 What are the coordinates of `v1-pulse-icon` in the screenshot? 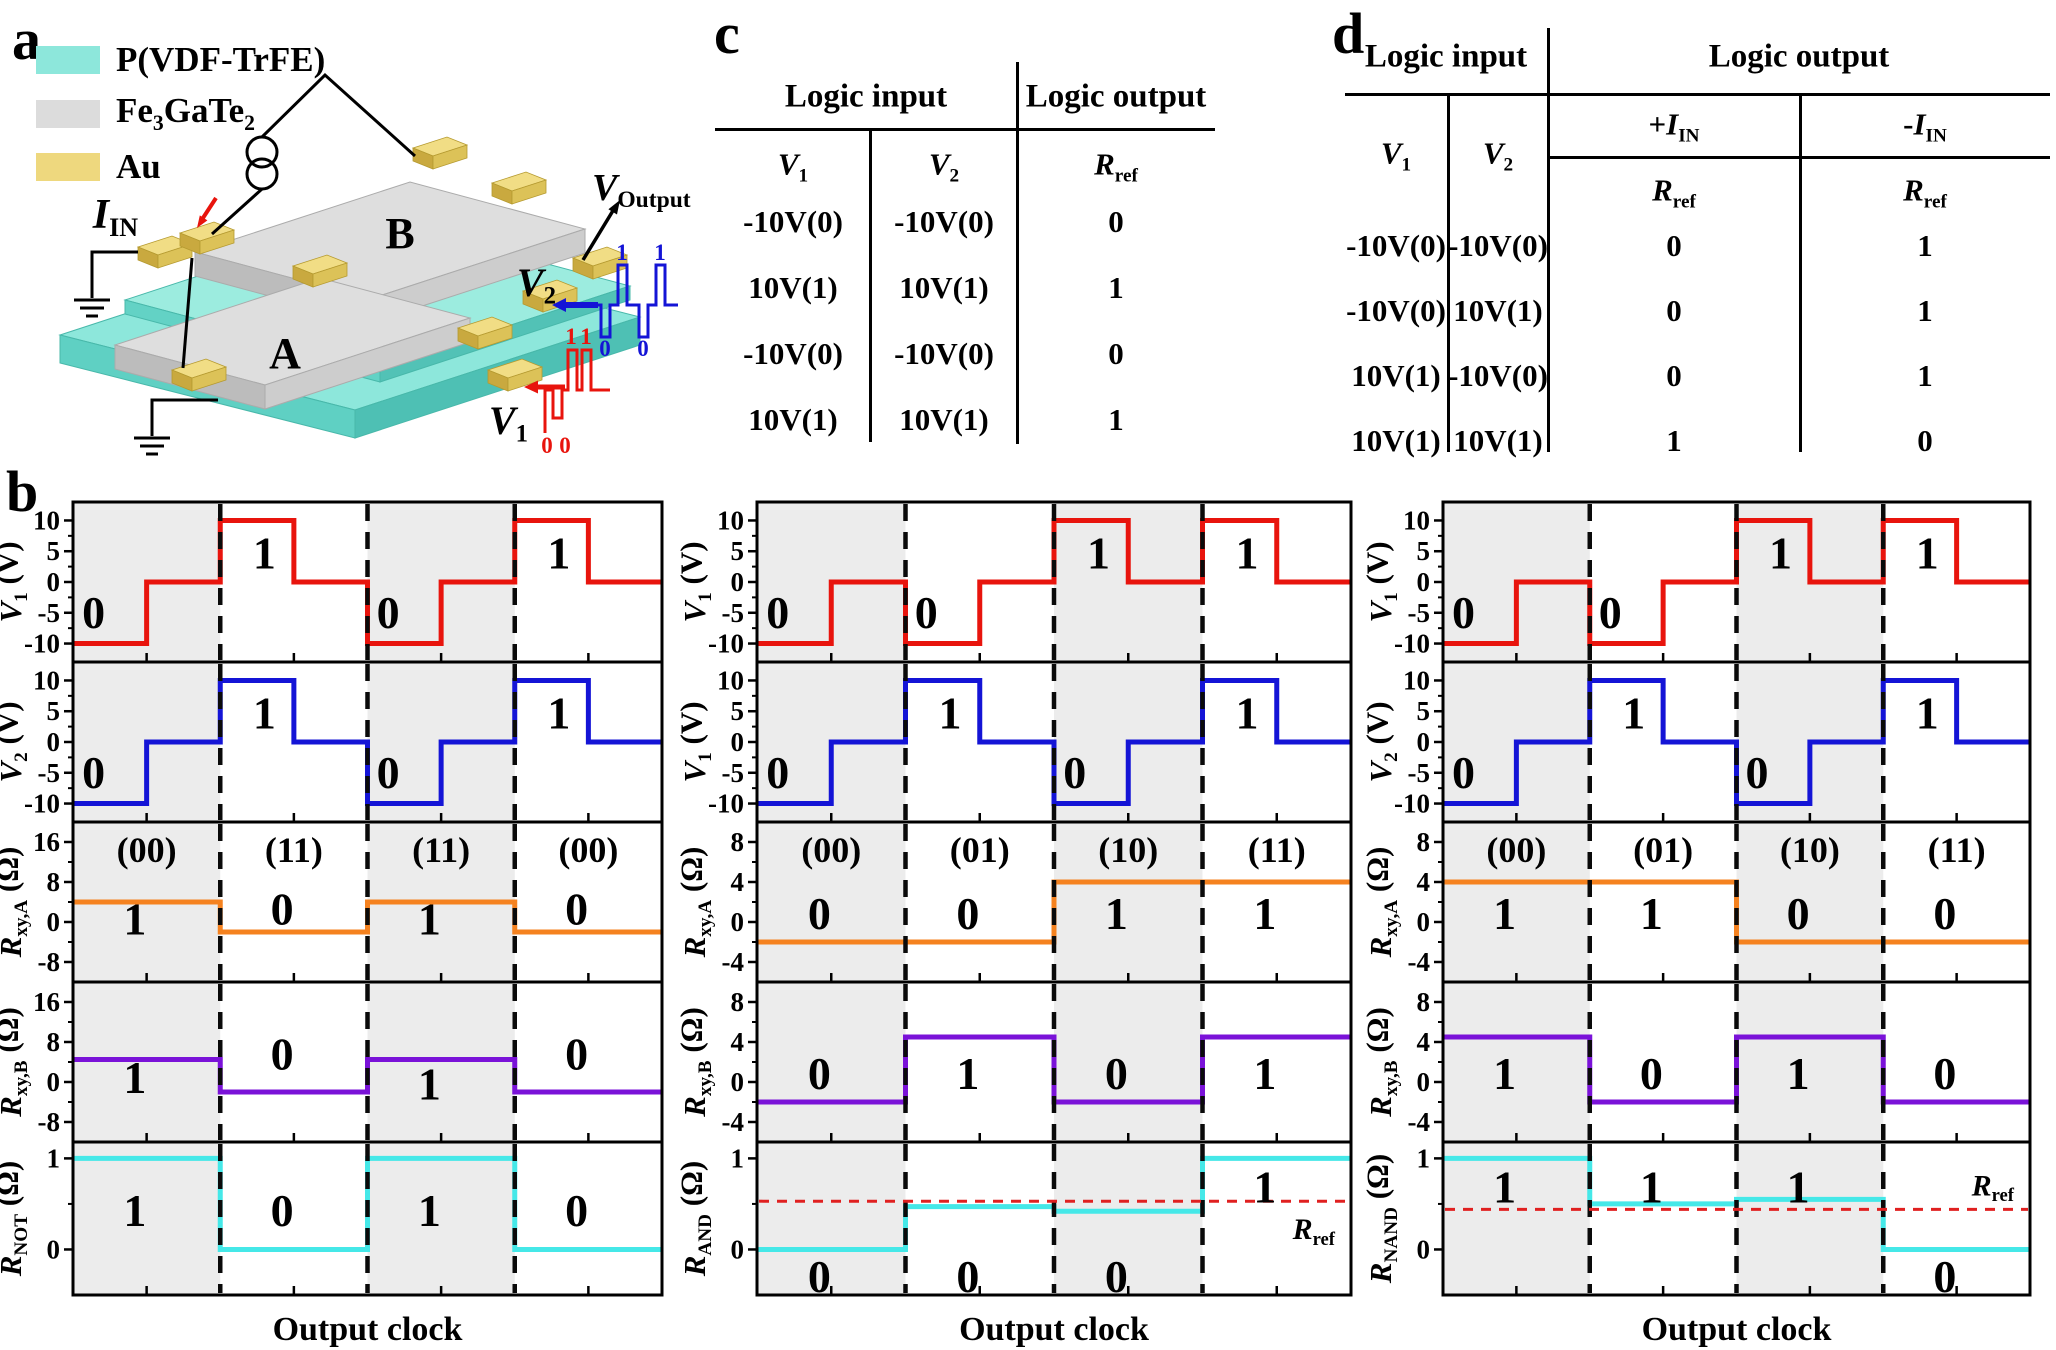 It's located at (576, 390).